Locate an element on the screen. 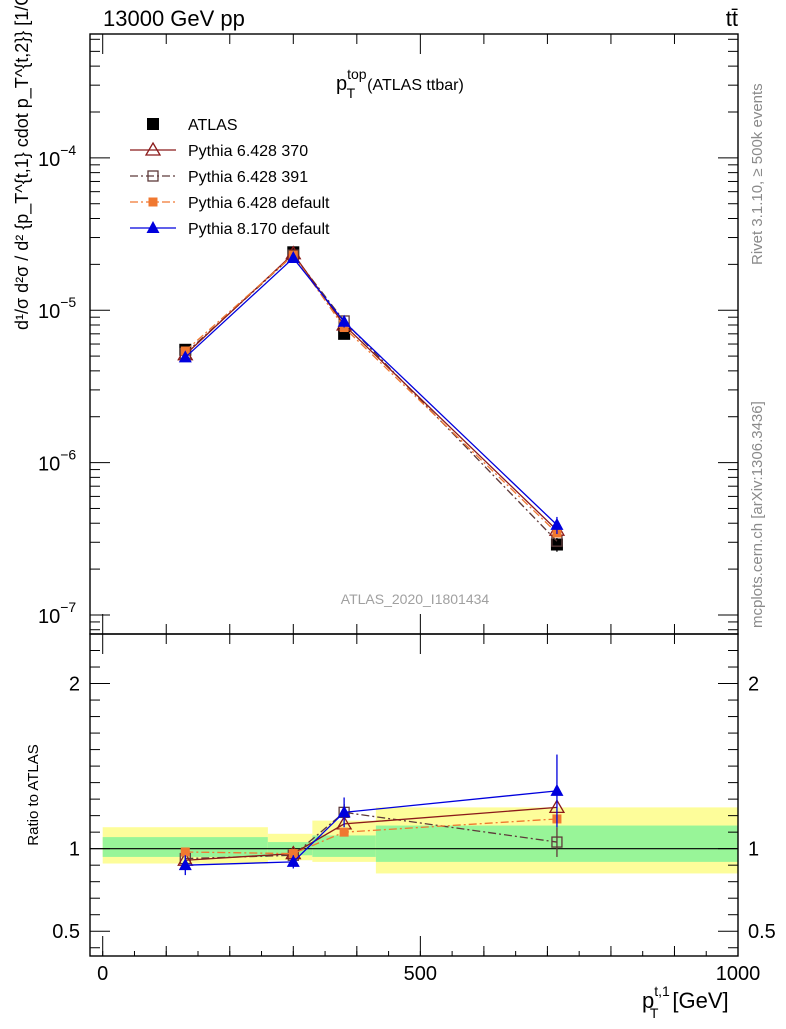 This screenshot has width=786, height=1029. main-line-py8_default is located at coordinates (371, 391).